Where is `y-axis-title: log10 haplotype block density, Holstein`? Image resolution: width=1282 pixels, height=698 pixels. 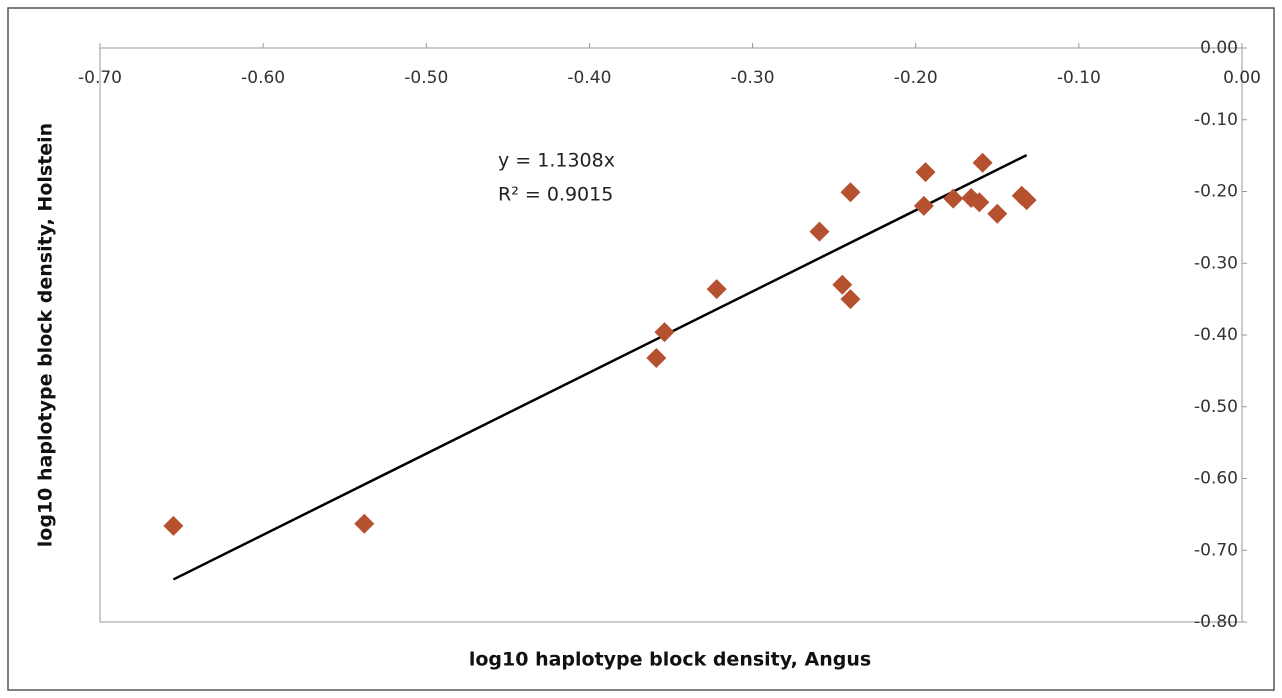
y-axis-title: log10 haplotype block density, Holstein is located at coordinates (46, 335).